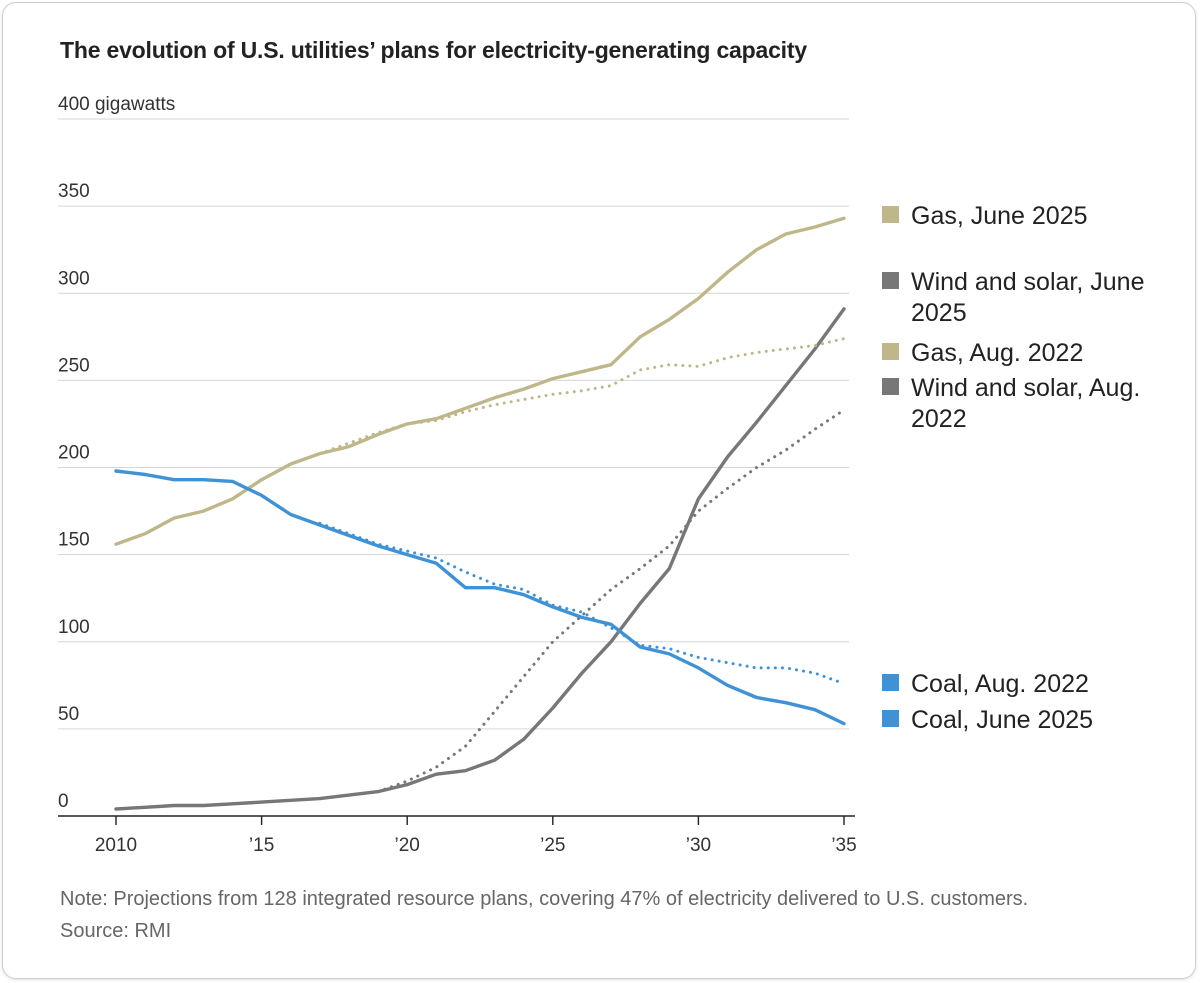  Describe the element at coordinates (261, 845) in the screenshot. I see `x-tick-label: ’15` at that location.